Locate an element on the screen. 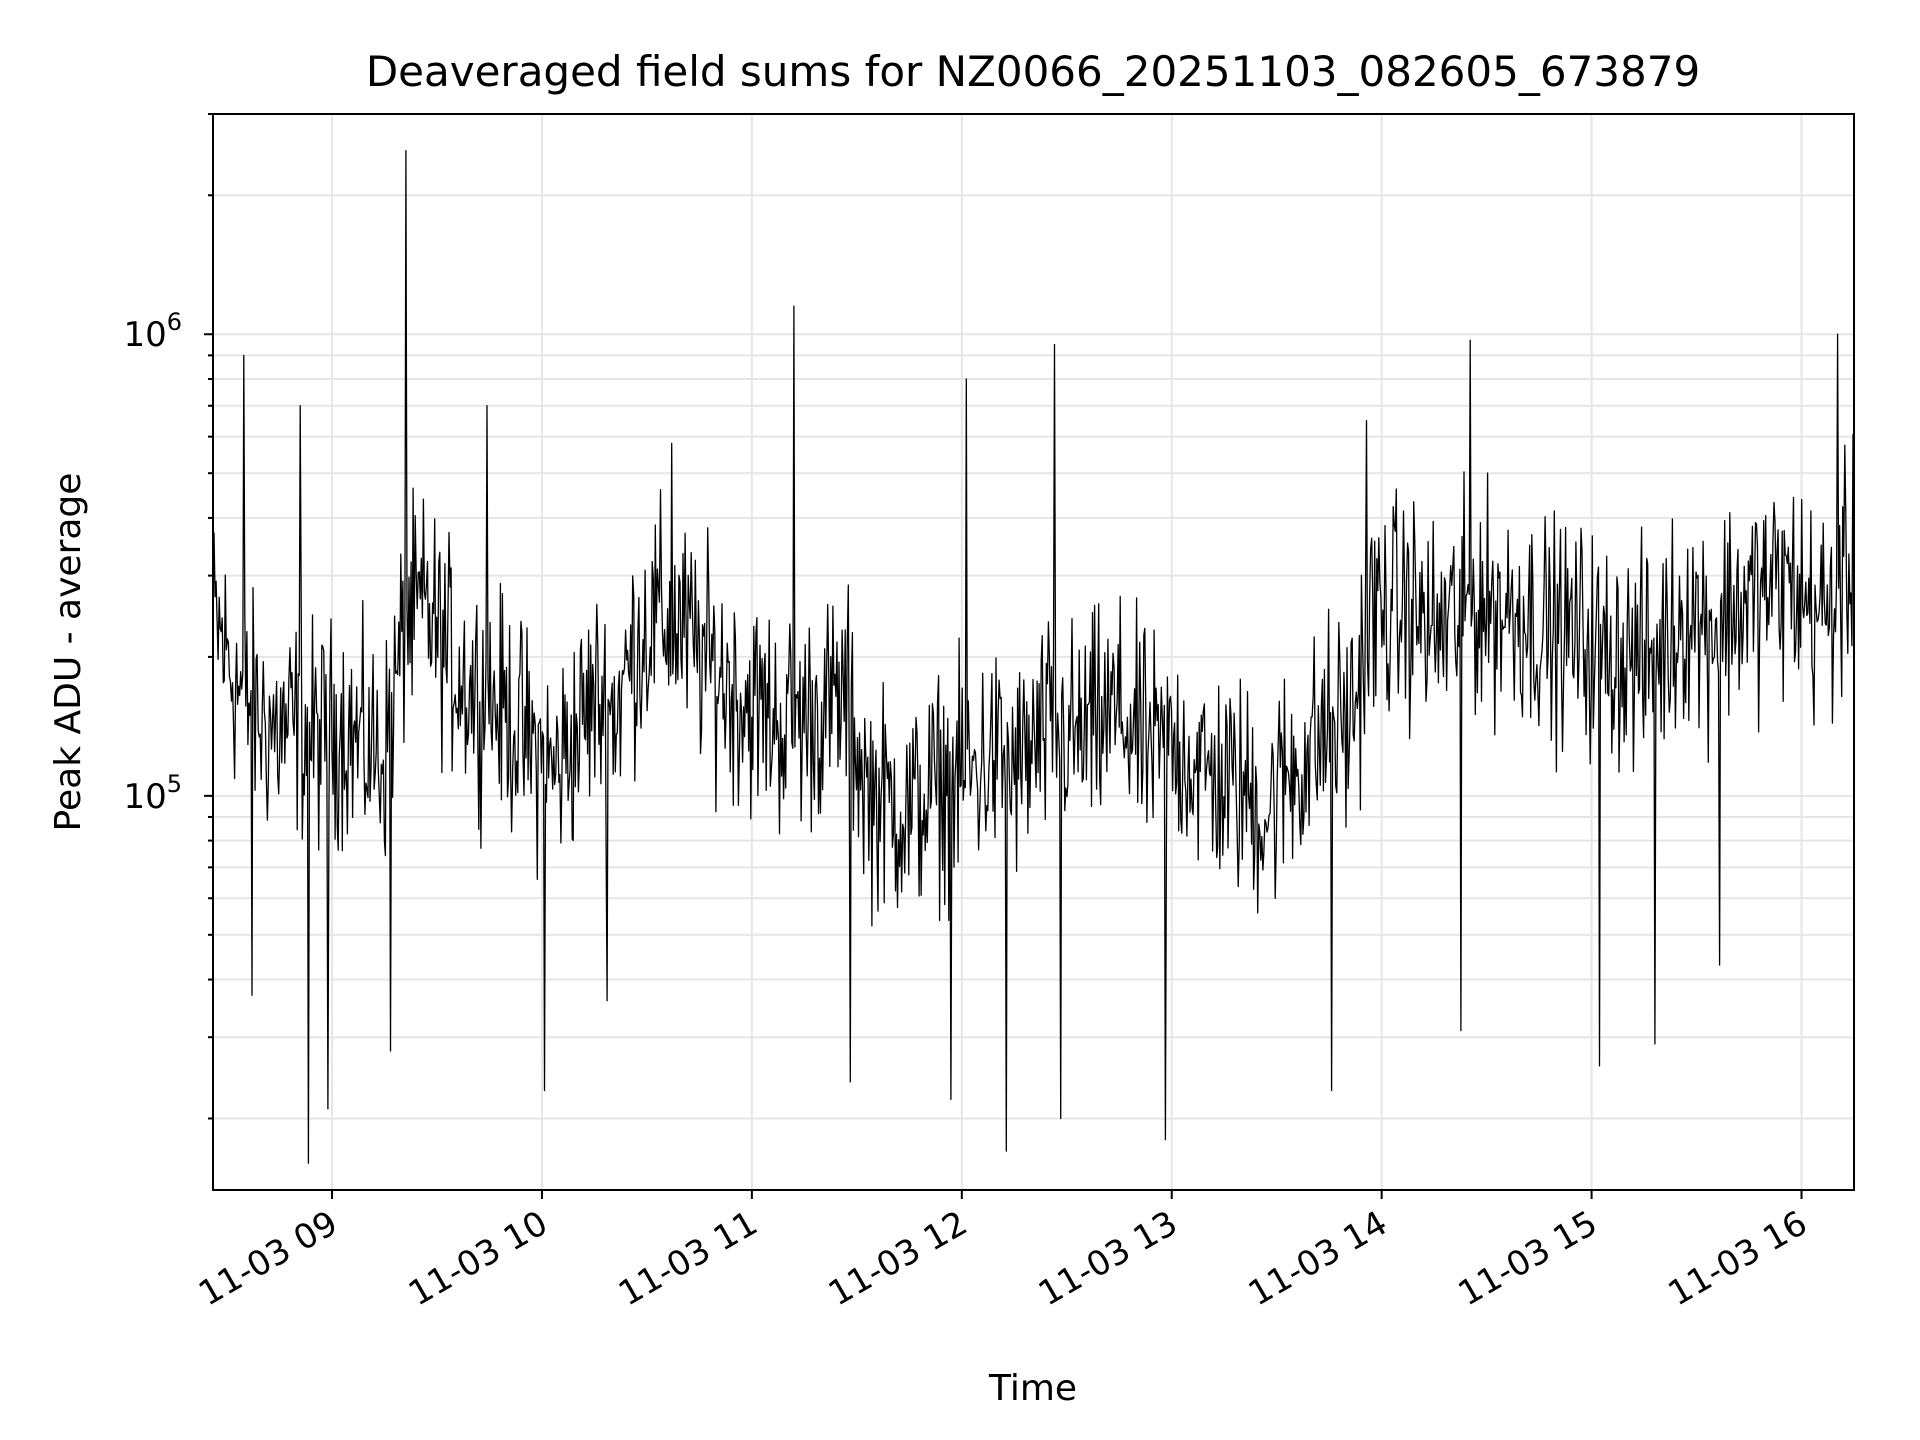 The image size is (1920, 1440). x-tick-label: 11-03 16 is located at coordinates (1738, 1258).